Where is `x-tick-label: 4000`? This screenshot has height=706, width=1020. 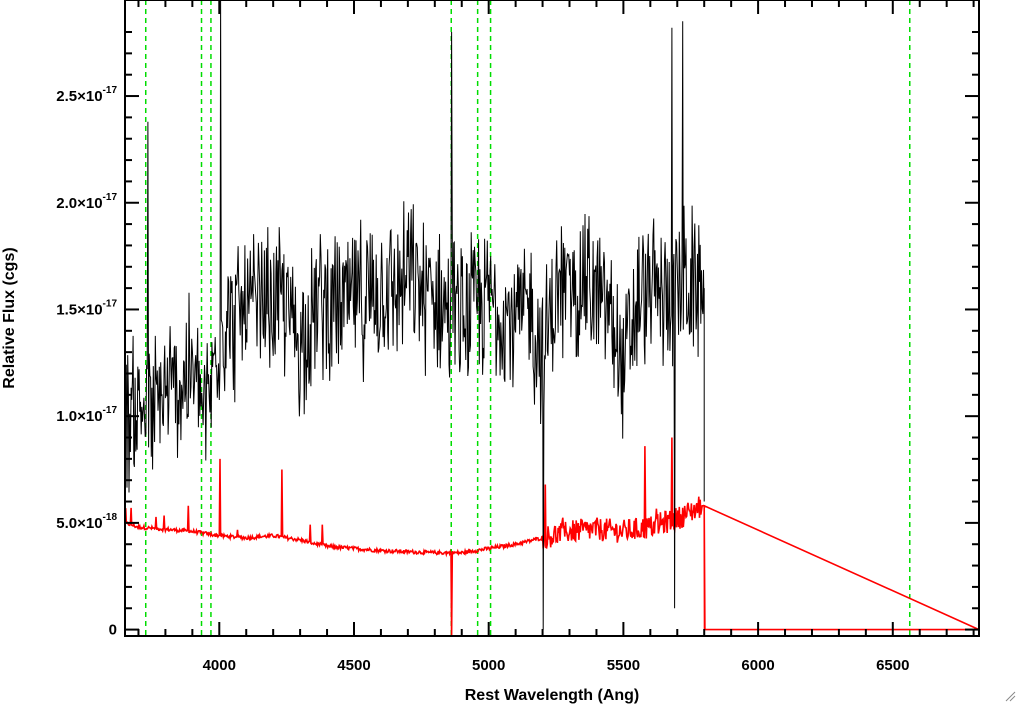
x-tick-label: 4000 is located at coordinates (219, 665).